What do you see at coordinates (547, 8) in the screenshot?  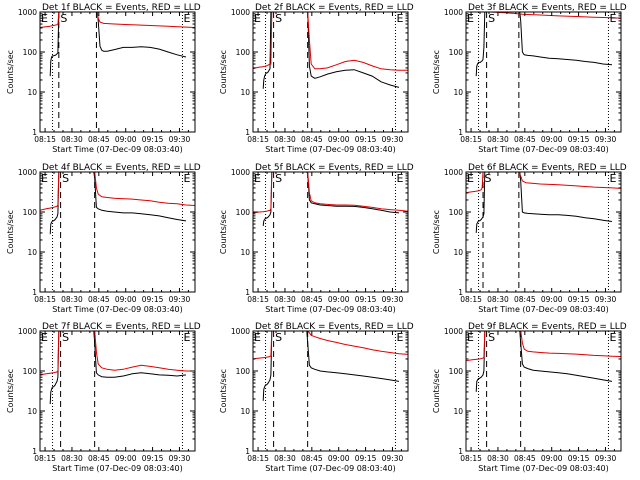 I see `panel-title: Det 3f BLACK = Events, RED = LLD` at bounding box center [547, 8].